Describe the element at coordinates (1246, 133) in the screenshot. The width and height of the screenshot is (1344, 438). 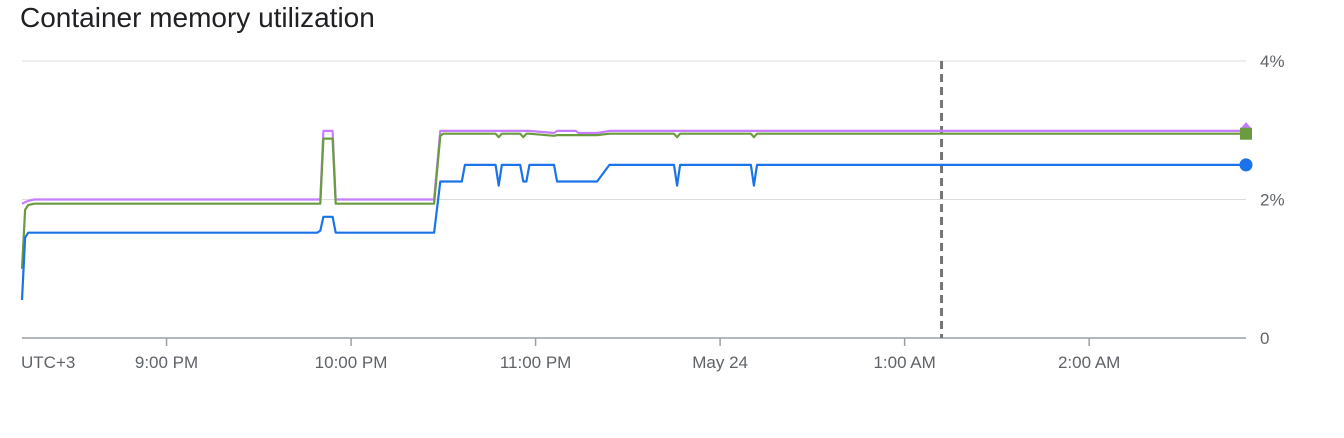
I see `series-end-marker-square` at that location.